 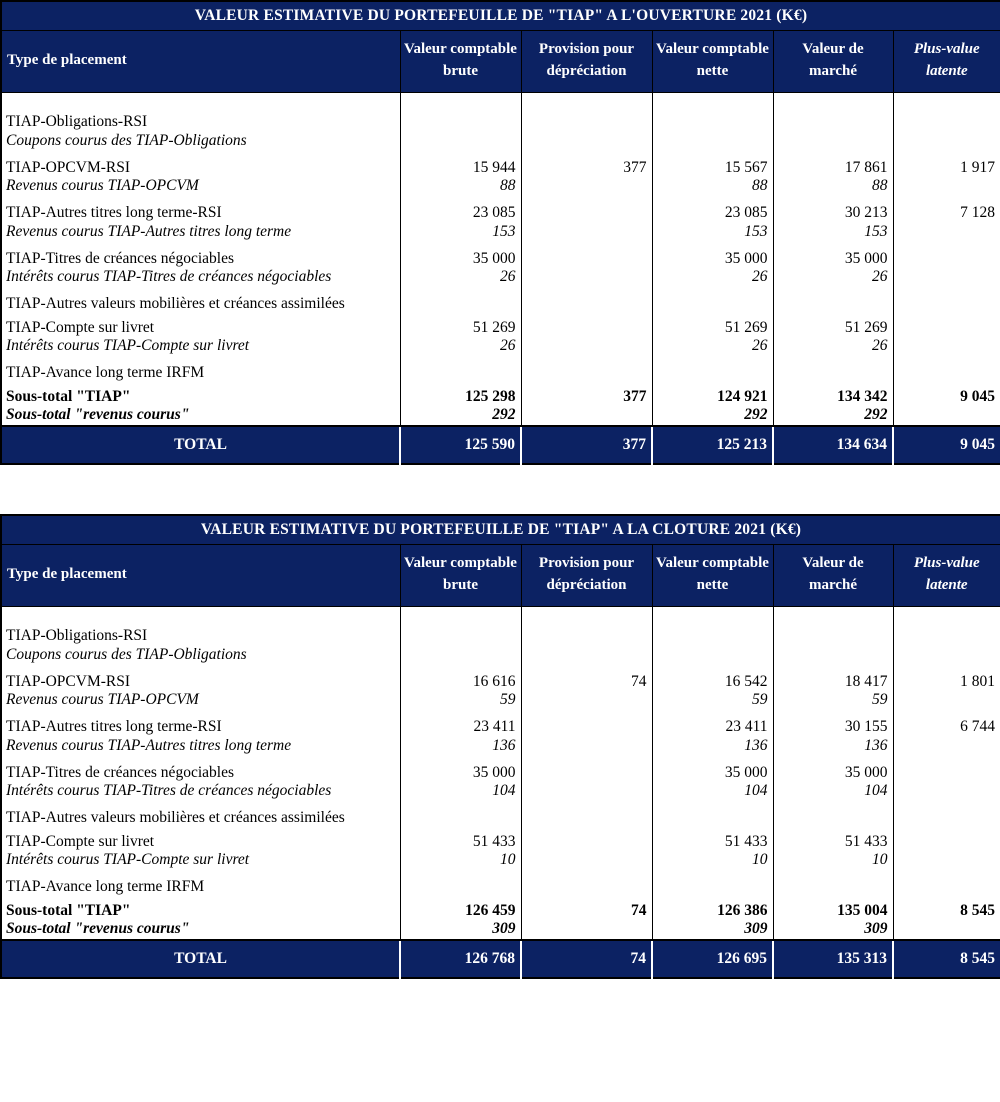 What do you see at coordinates (200, 140) in the screenshot?
I see `row-label: Coupons courus des TIAP-Obligations` at bounding box center [200, 140].